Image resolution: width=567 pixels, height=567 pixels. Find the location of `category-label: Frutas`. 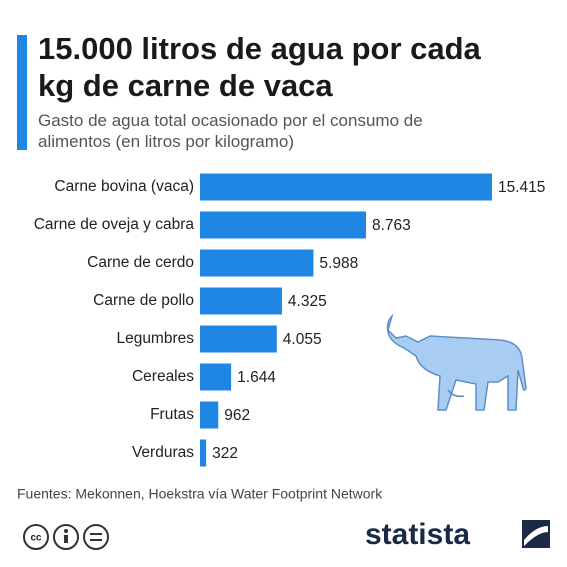

category-label: Frutas is located at coordinates (172, 414).